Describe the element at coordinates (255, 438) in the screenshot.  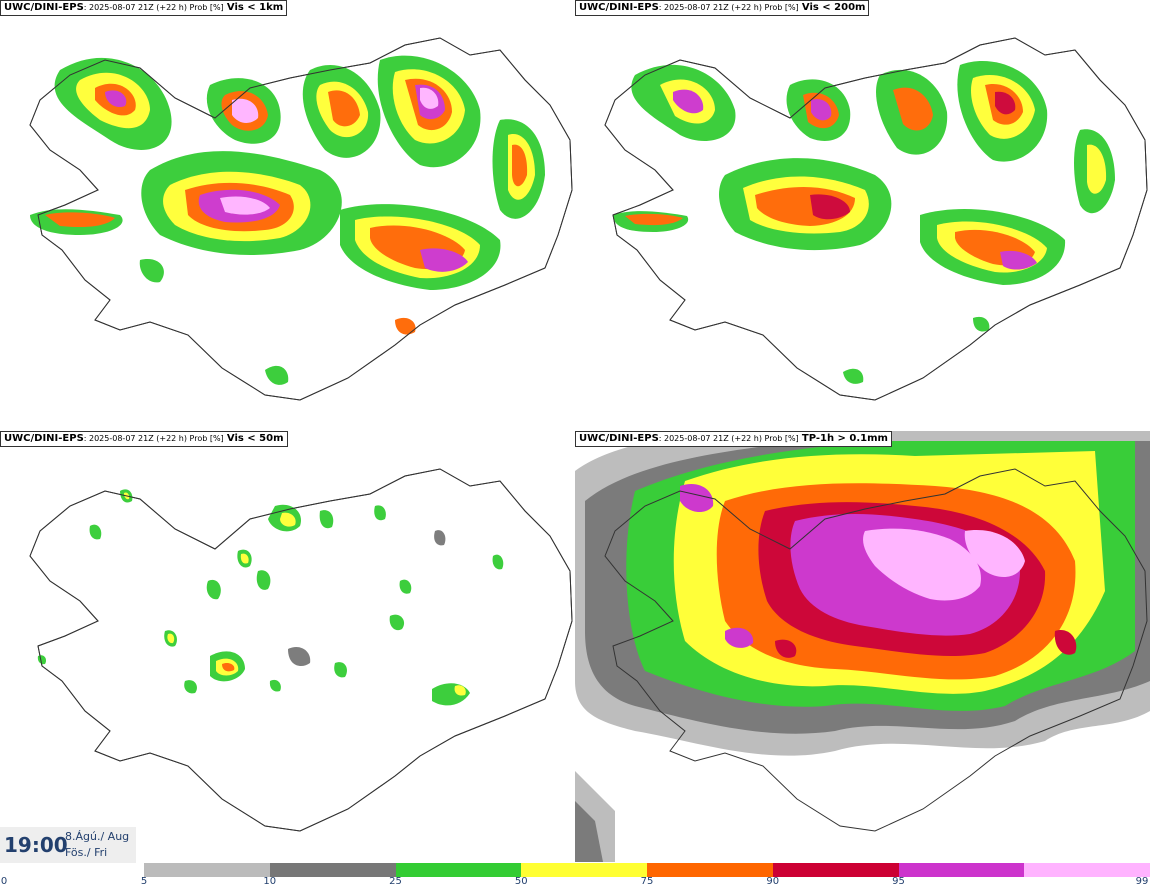
I see `variable-label: Vis < 50m` at that location.